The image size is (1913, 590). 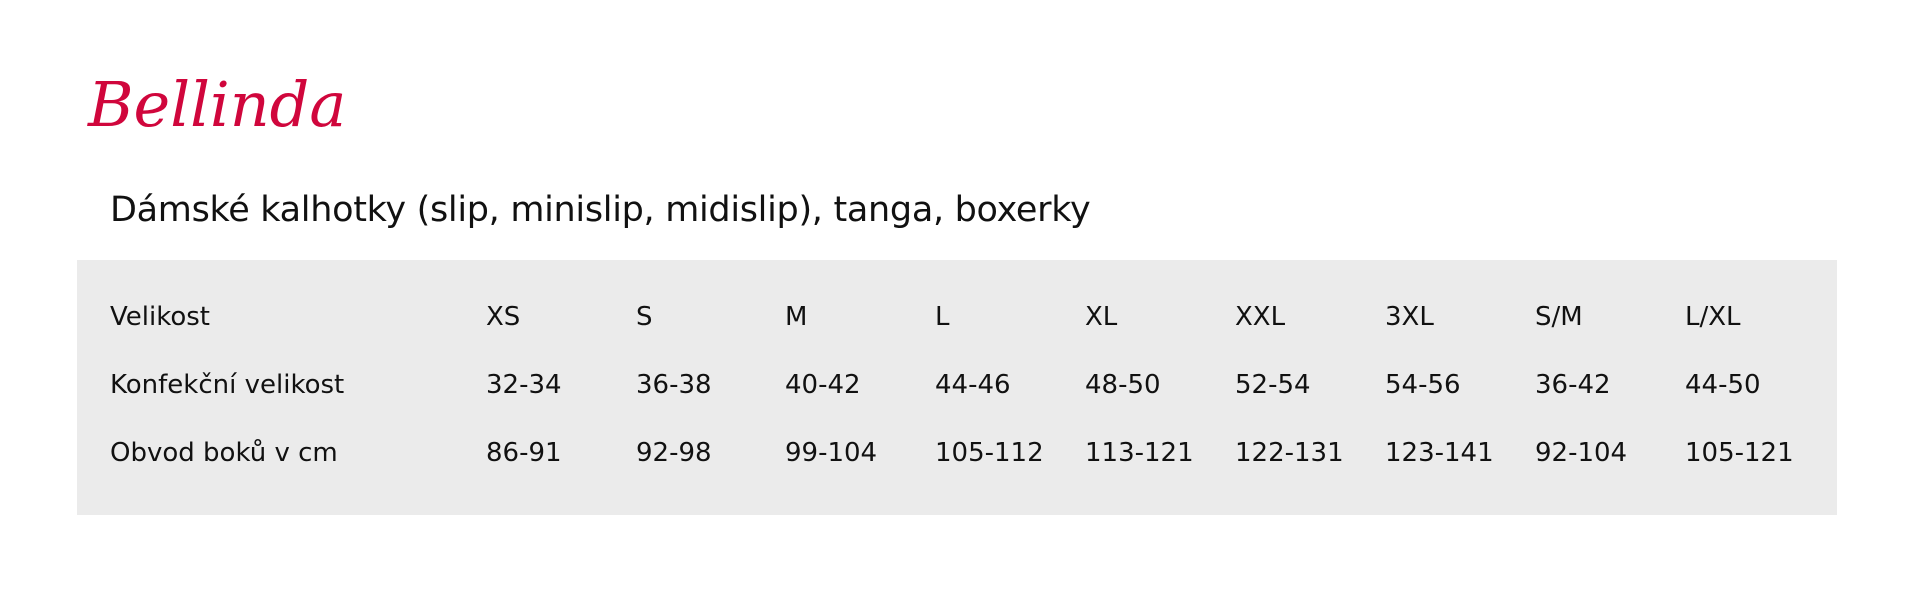 I want to click on table-cell: XL, so click(x=1101, y=317).